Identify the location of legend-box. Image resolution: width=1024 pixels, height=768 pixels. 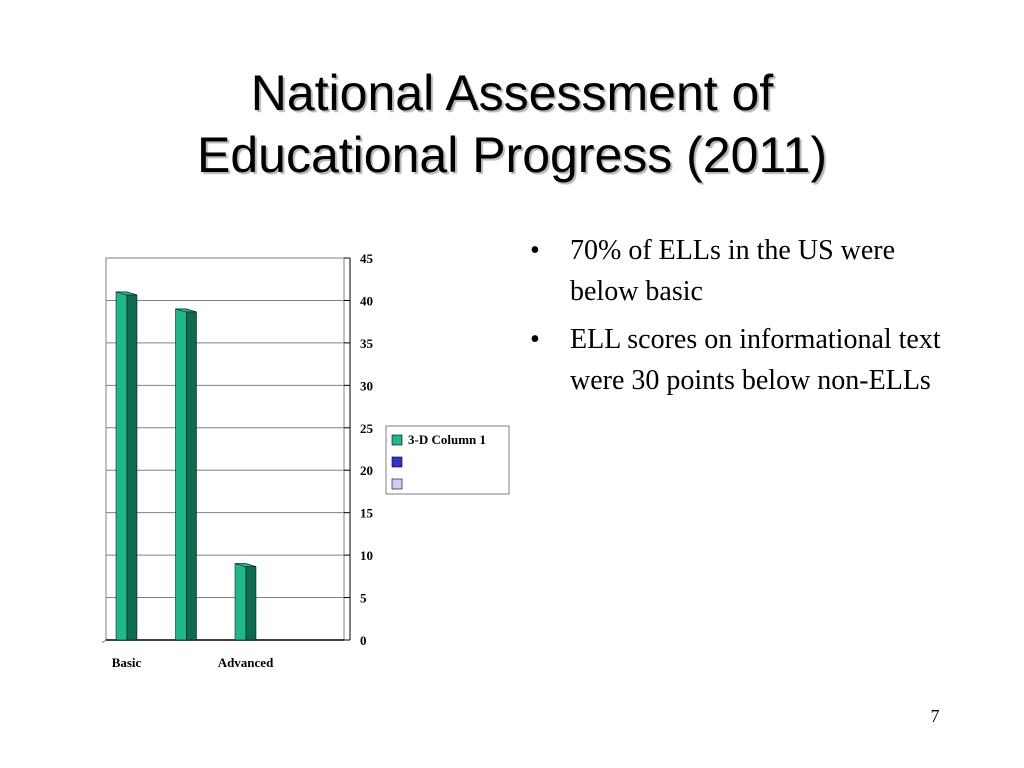
(447, 460).